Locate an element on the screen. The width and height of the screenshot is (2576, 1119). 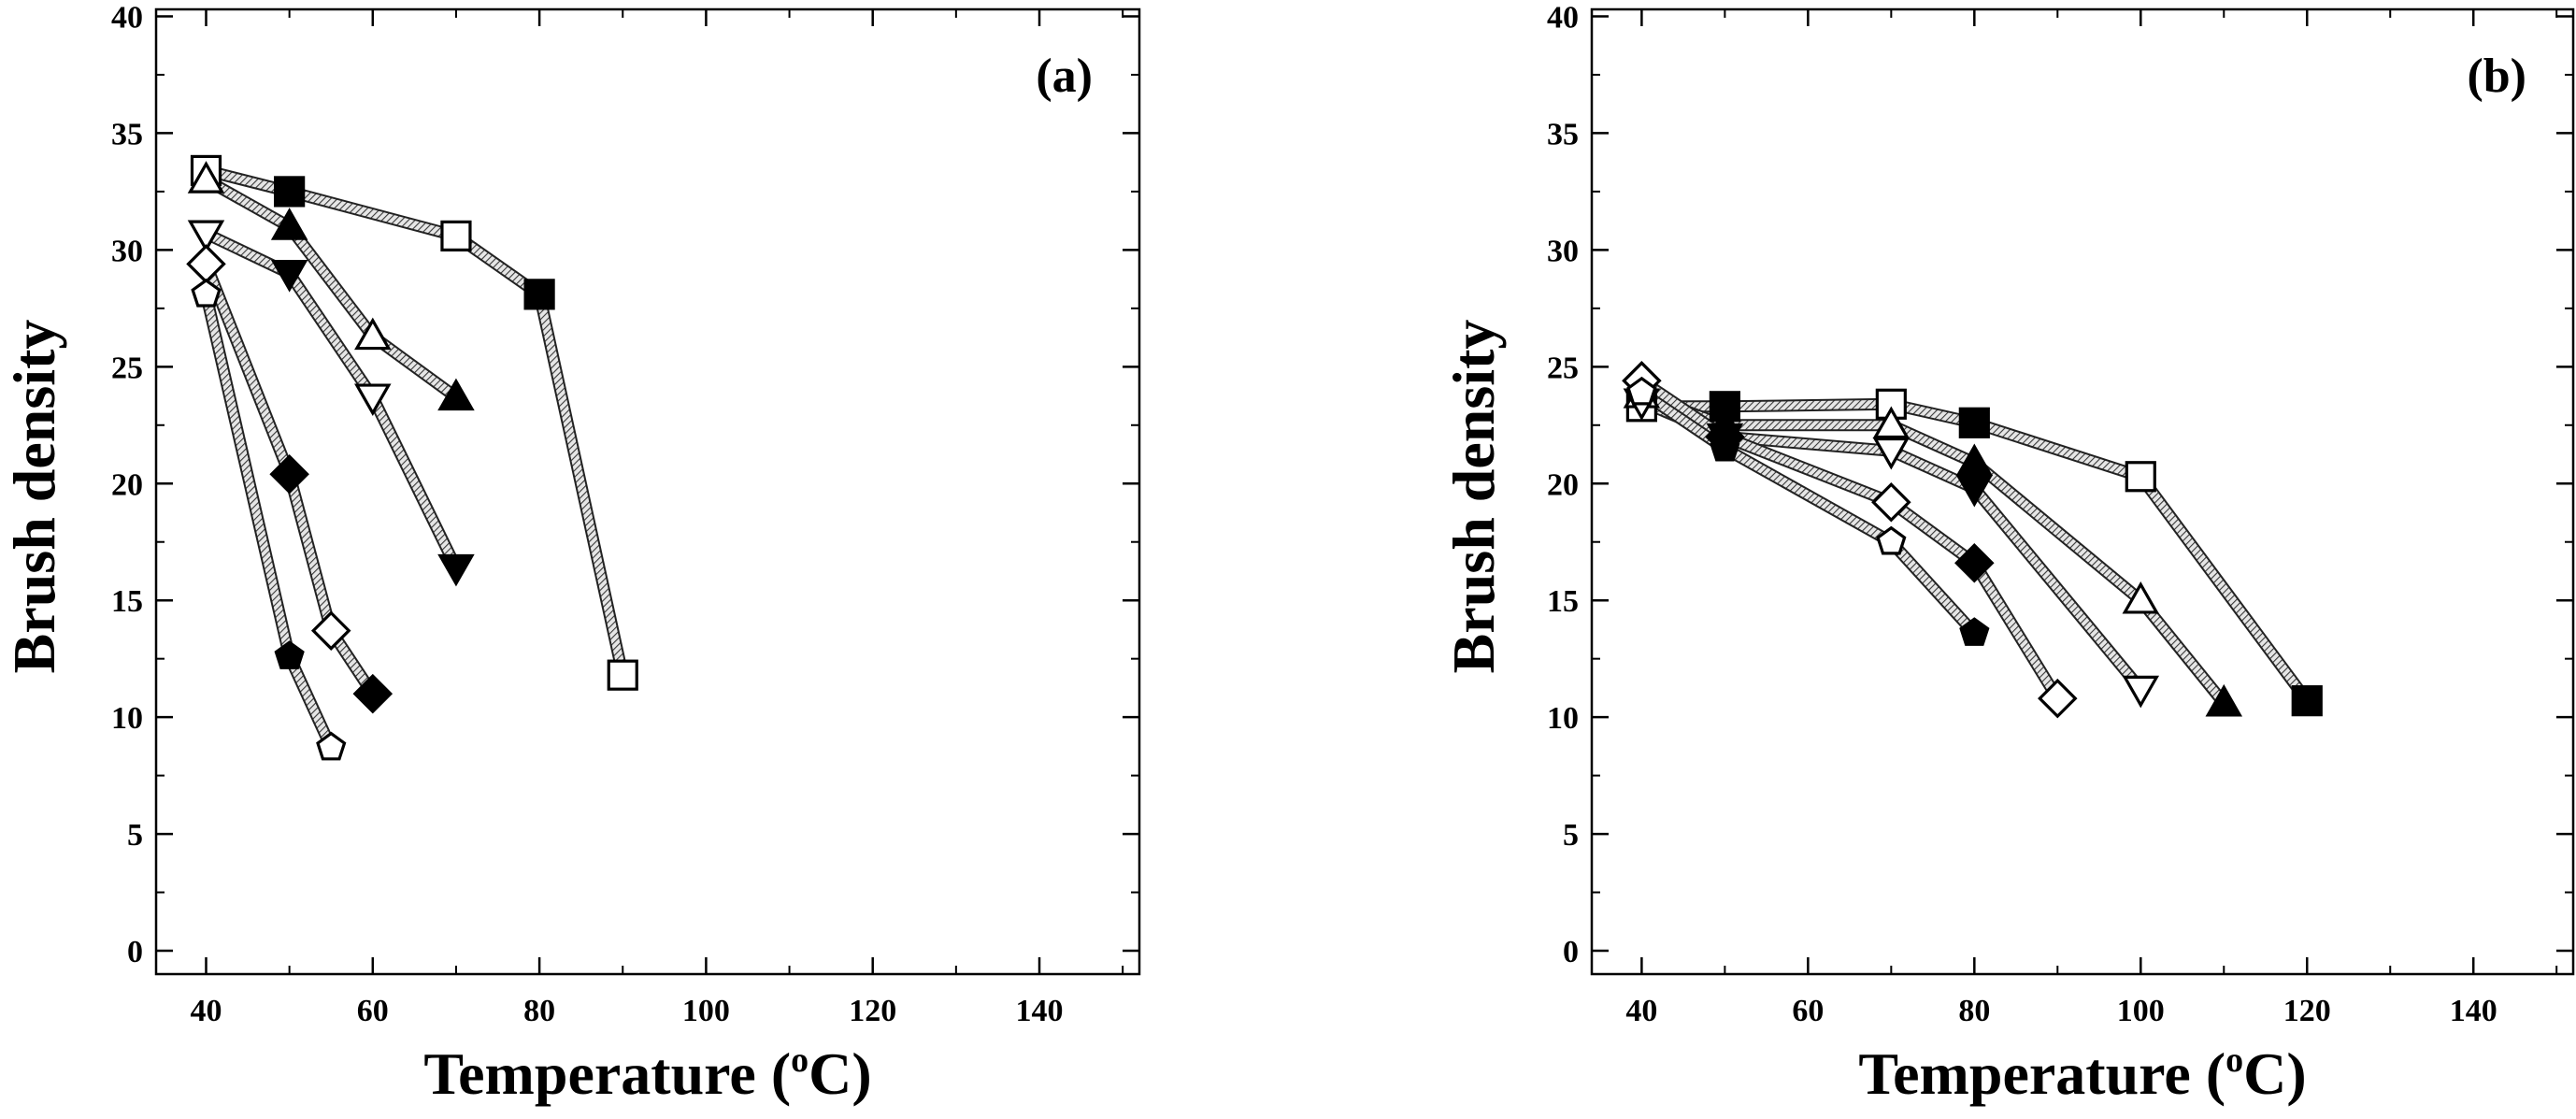
x-tick-label-b: 120 is located at coordinates (2307, 1011).